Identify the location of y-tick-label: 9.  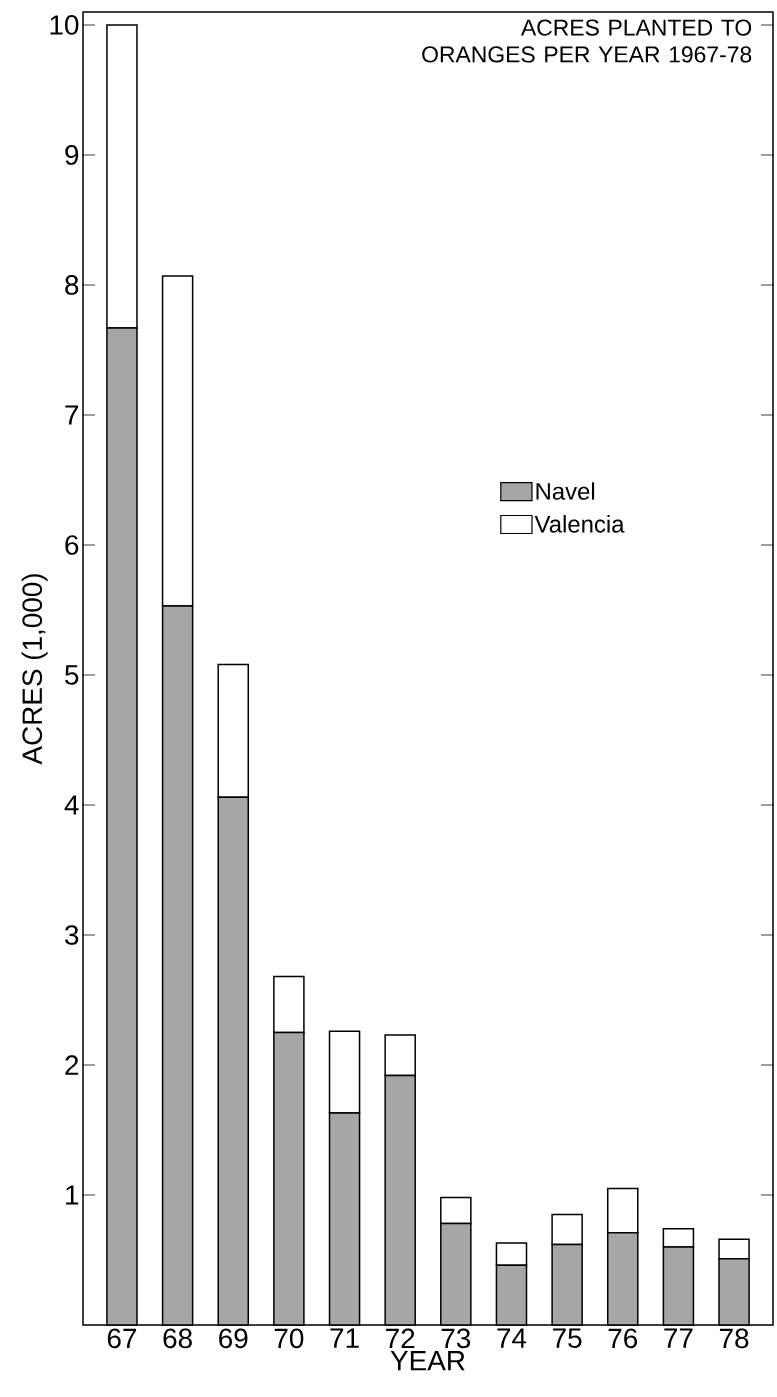
(72, 155).